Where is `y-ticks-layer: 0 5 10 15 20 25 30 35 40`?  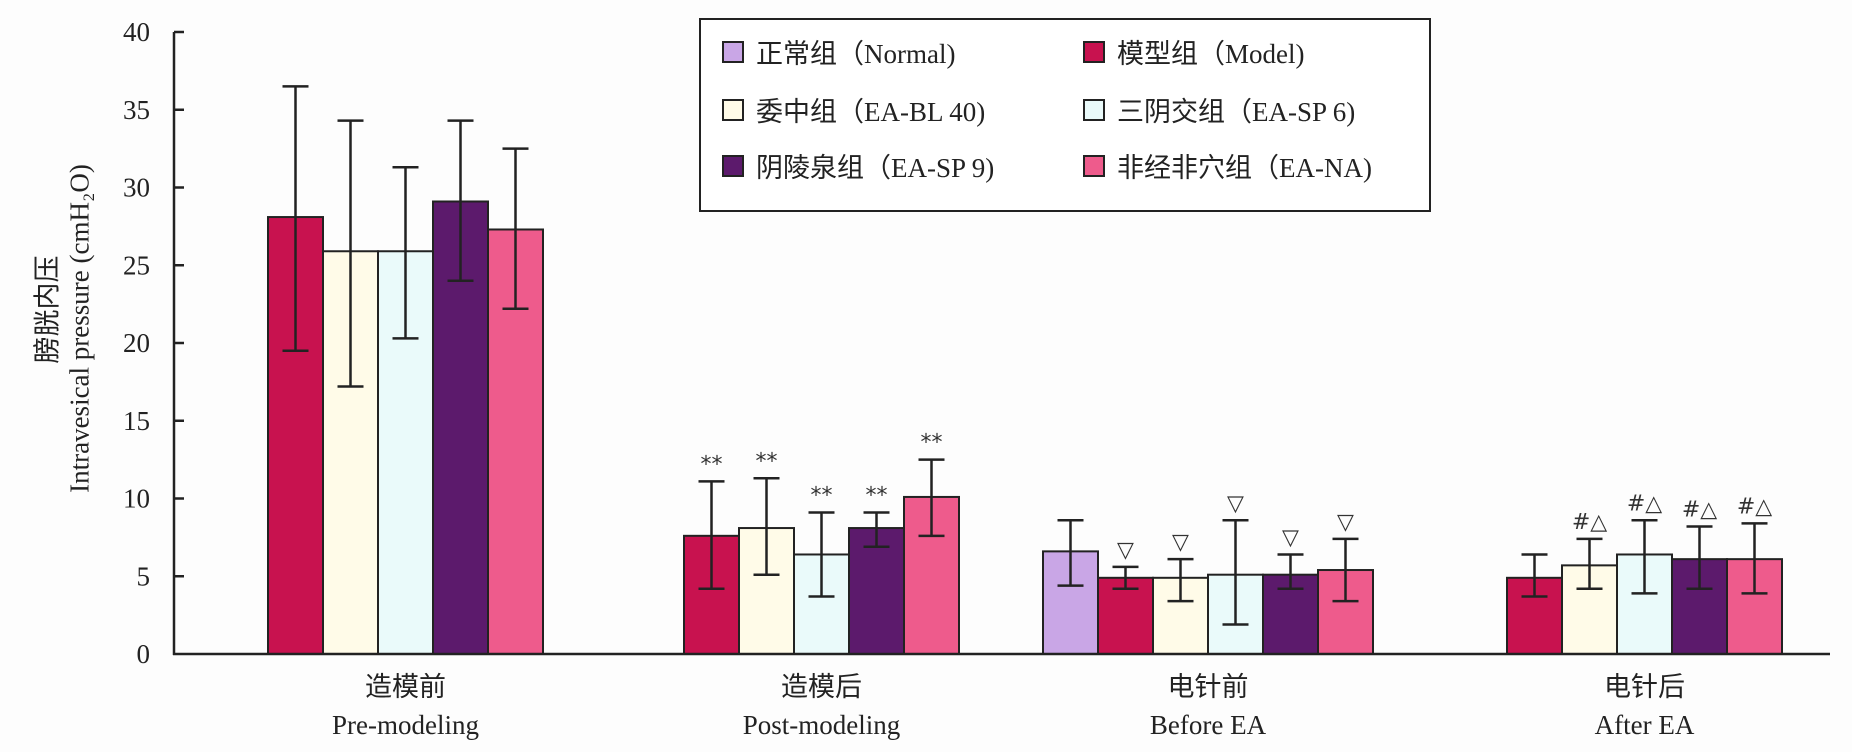
y-ticks-layer: 0 5 10 15 20 25 30 35 40 is located at coordinates (153, 343).